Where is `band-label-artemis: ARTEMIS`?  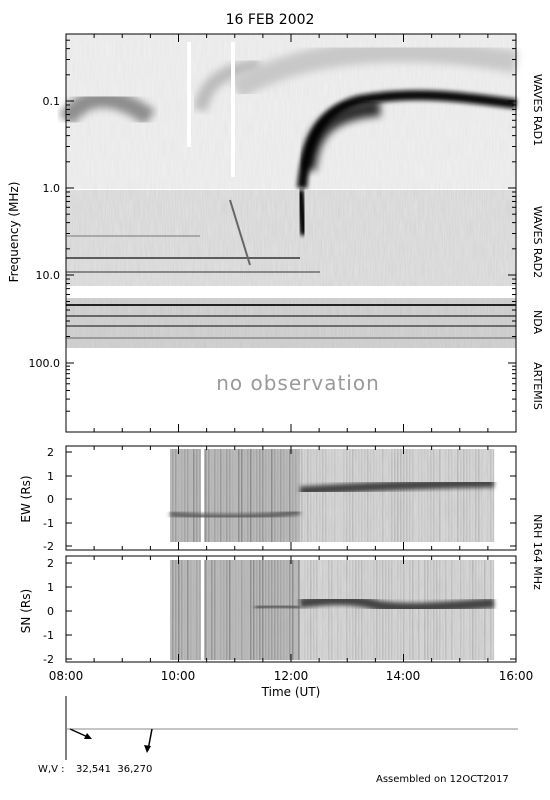 band-label-artemis: ARTEMIS is located at coordinates (537, 386).